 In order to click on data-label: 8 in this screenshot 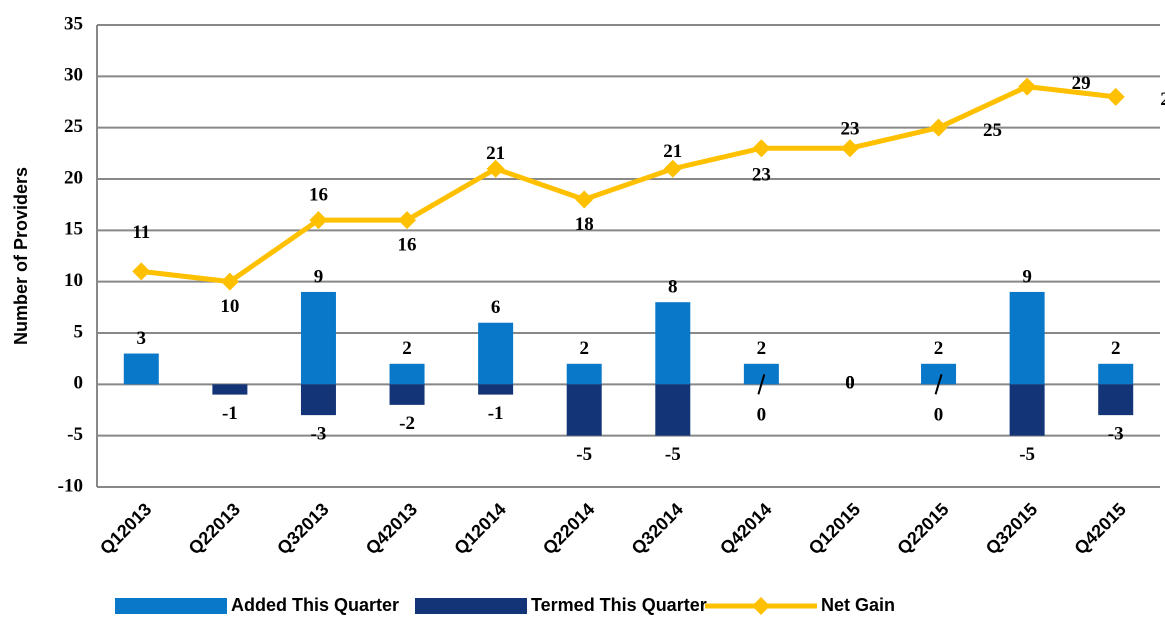, I will do `click(673, 287)`.